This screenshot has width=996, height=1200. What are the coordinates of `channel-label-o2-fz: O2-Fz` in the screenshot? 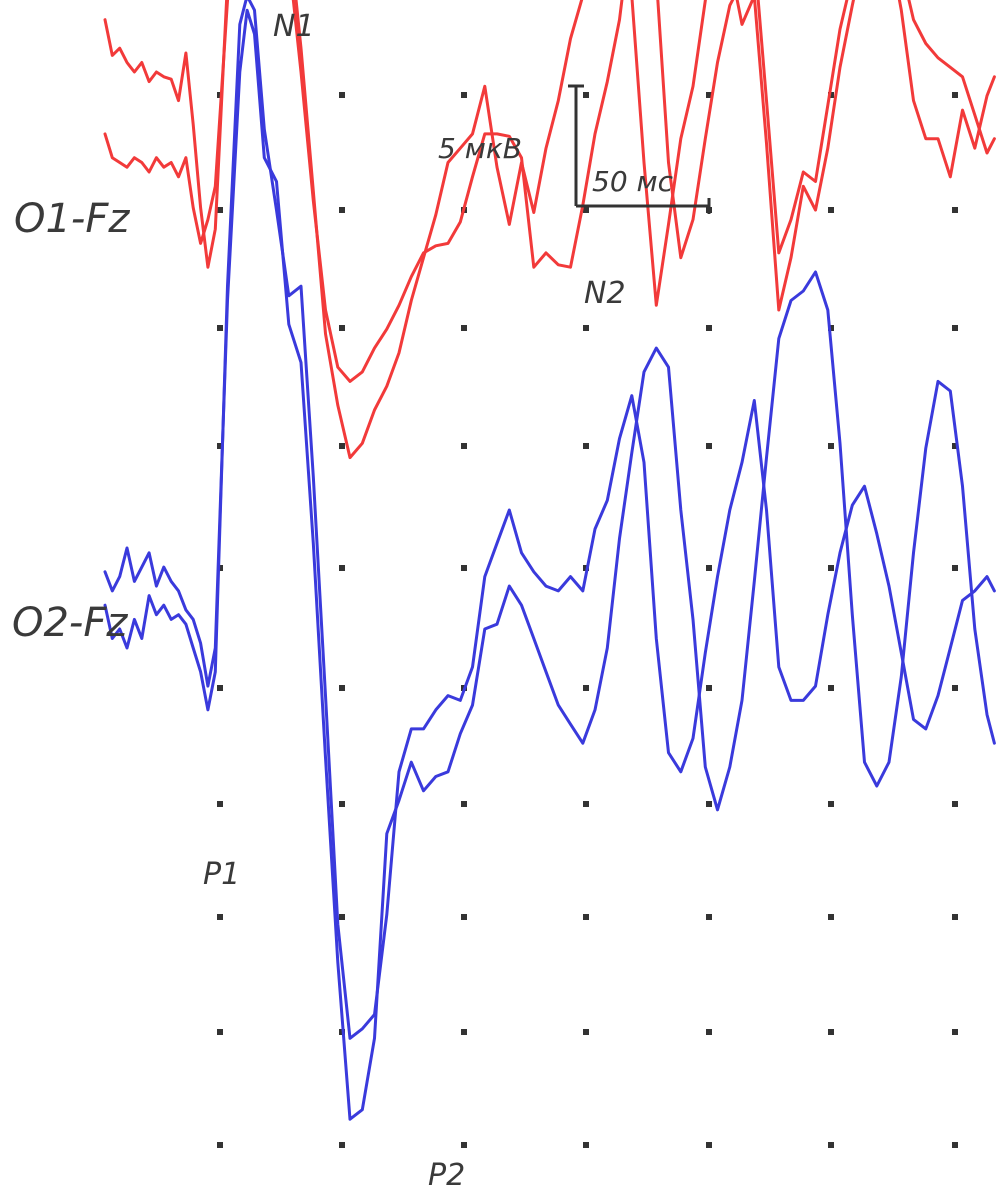 It's located at (70, 623).